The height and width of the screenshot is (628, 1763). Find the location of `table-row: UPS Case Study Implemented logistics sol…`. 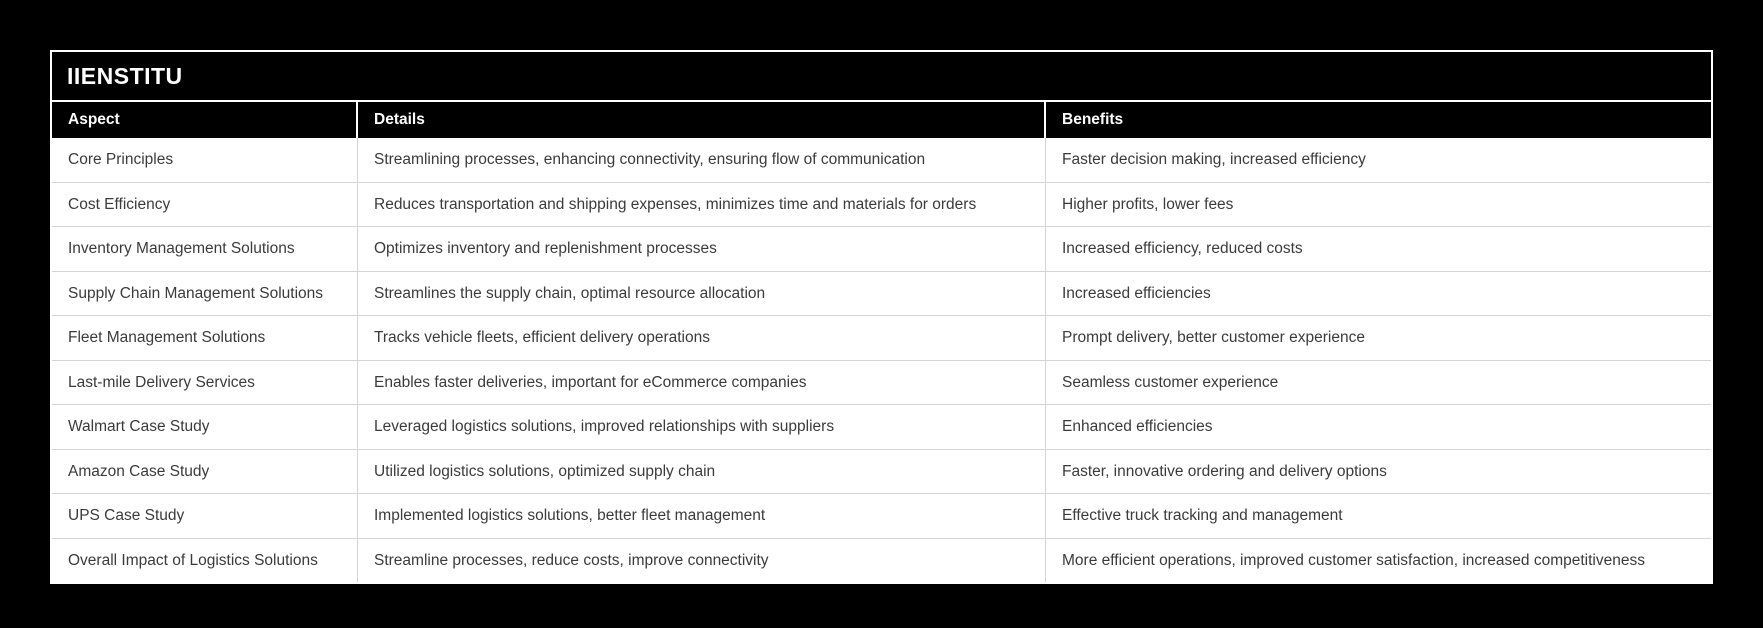

table-row: UPS Case Study Implemented logistics sol… is located at coordinates (881, 515).